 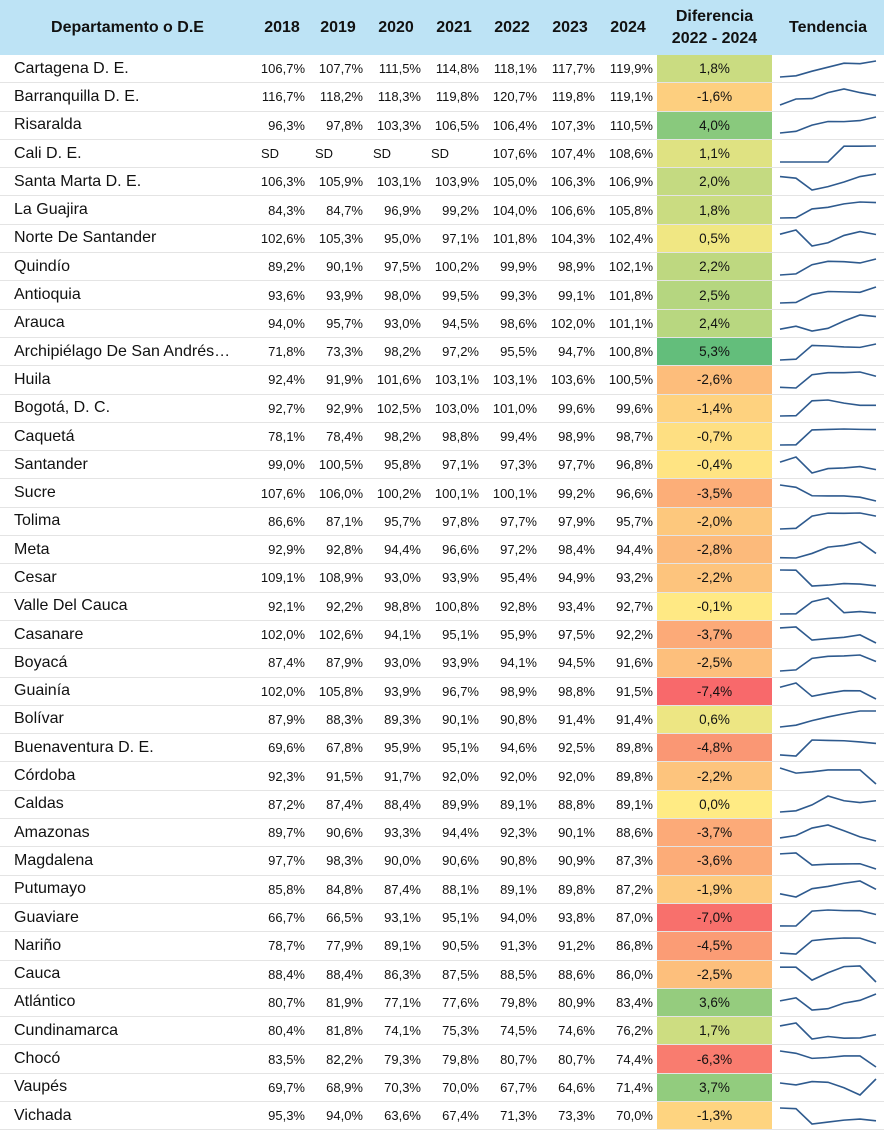 I want to click on value-cell: 105,9%, so click(x=338, y=182).